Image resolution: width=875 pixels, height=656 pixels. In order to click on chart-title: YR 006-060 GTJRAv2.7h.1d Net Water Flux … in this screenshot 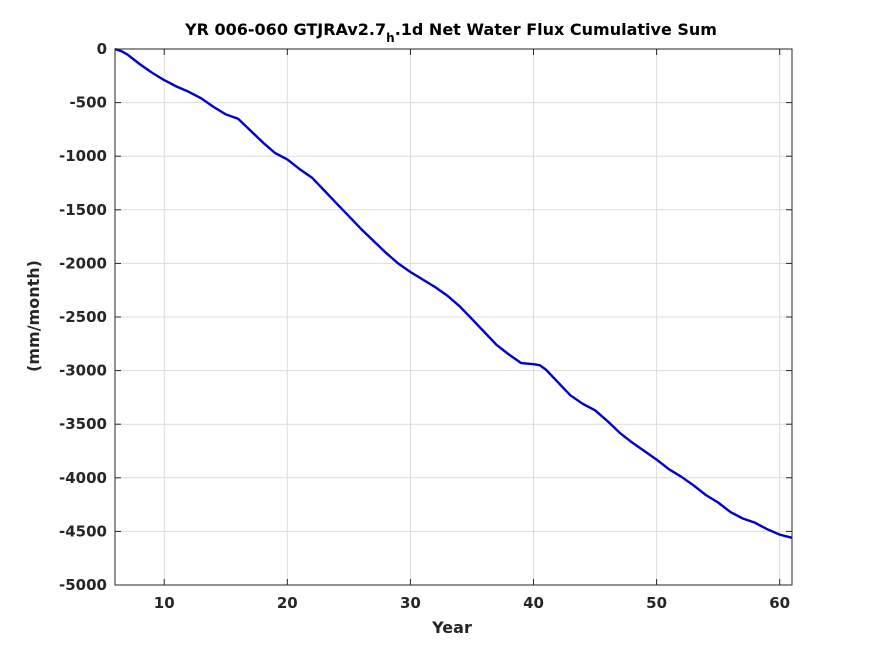, I will do `click(450, 32)`.